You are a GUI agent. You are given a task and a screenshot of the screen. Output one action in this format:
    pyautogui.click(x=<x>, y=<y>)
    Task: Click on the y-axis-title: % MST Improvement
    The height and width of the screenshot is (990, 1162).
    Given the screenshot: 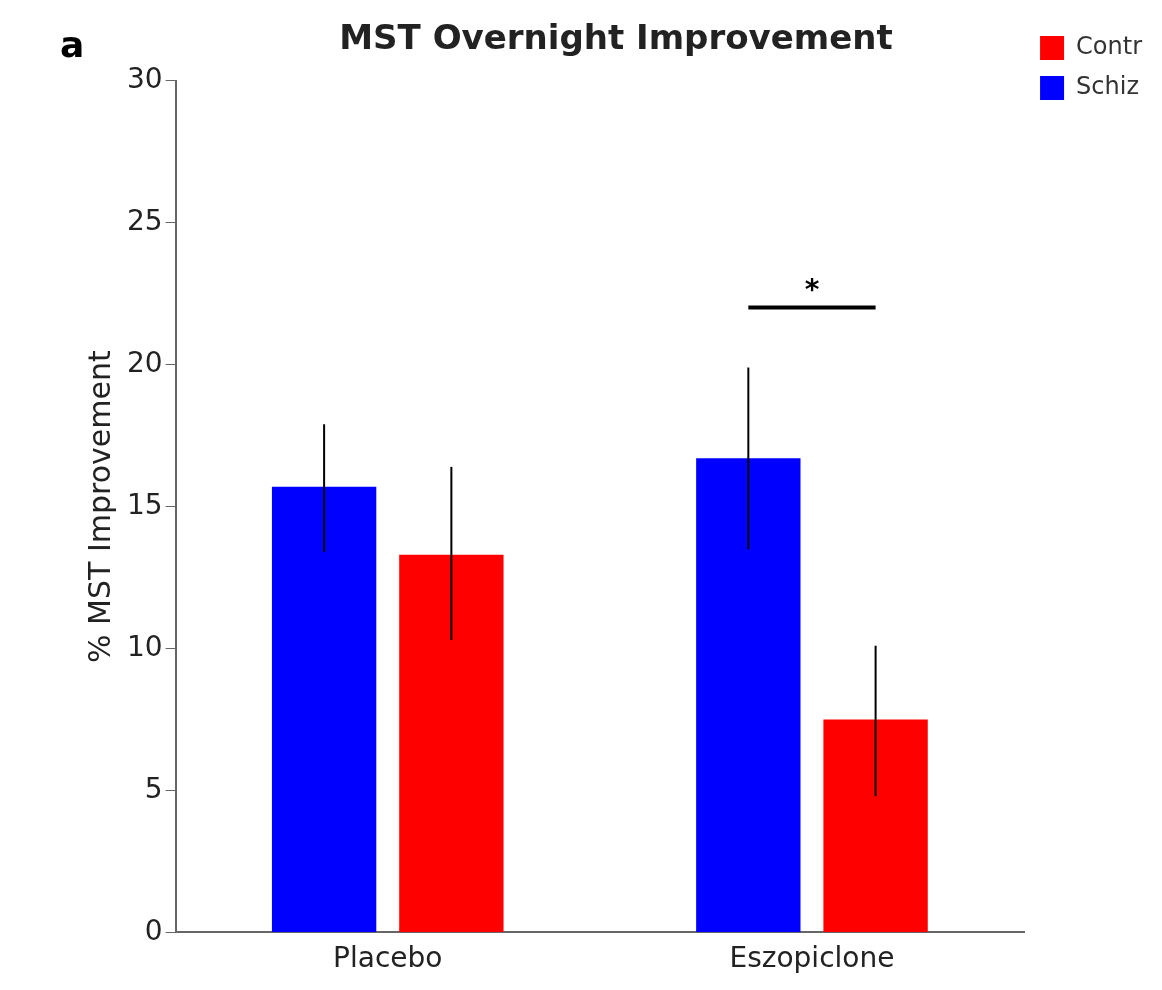 What is the action you would take?
    pyautogui.click(x=99, y=506)
    